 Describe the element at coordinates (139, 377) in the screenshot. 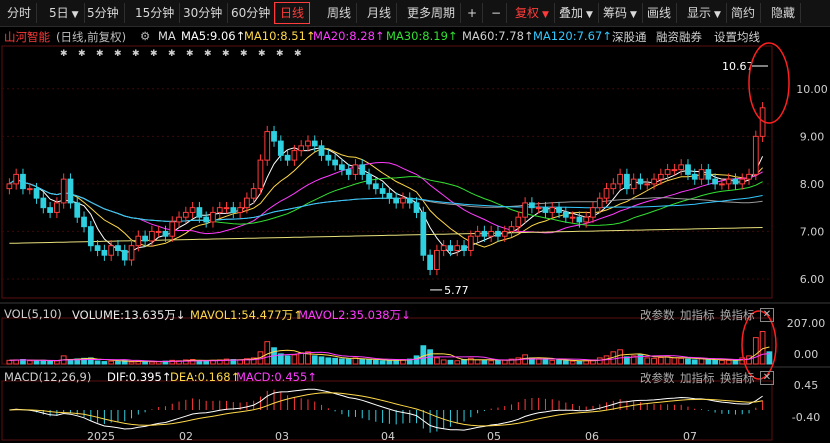

I see `macd-dif: DIF:0.395↑` at that location.